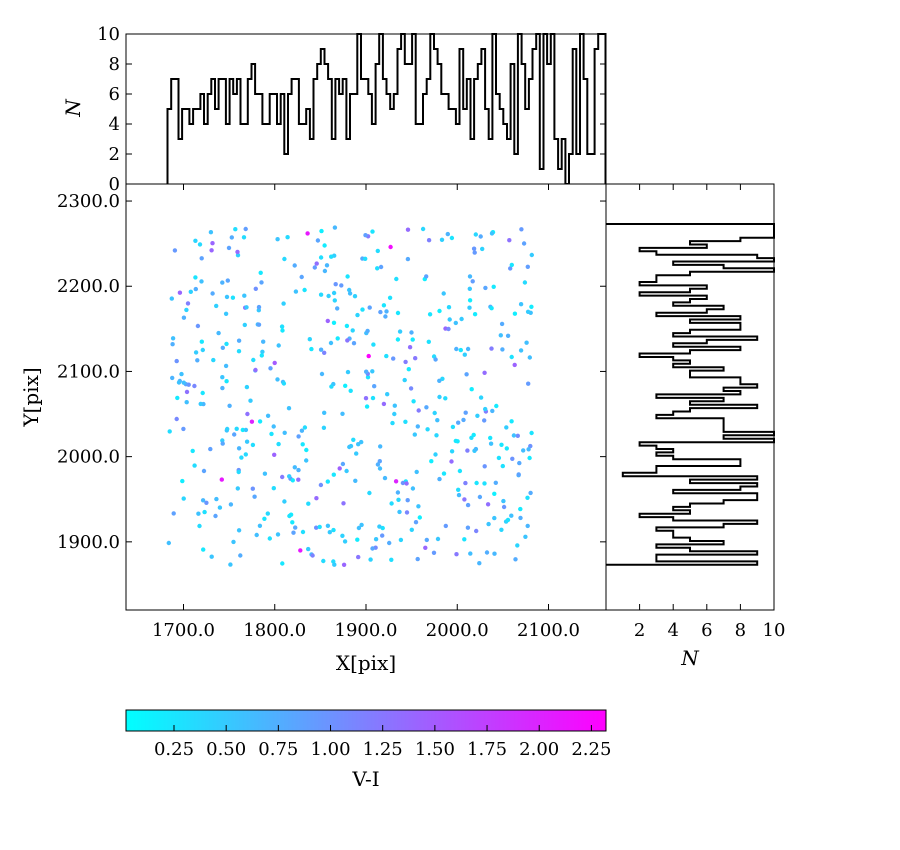 Image resolution: width=900 pixels, height=850 pixels. I want to click on top-histogram-panel: 0 2 4 6 8 10 N, so click(334, 109).